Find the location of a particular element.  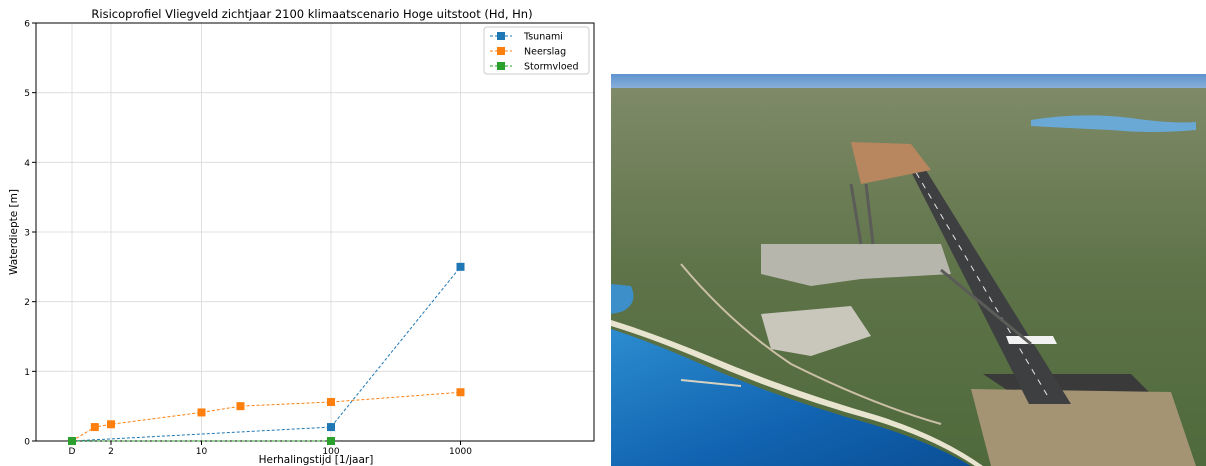

y-tick-label: 2 is located at coordinates (27, 303).